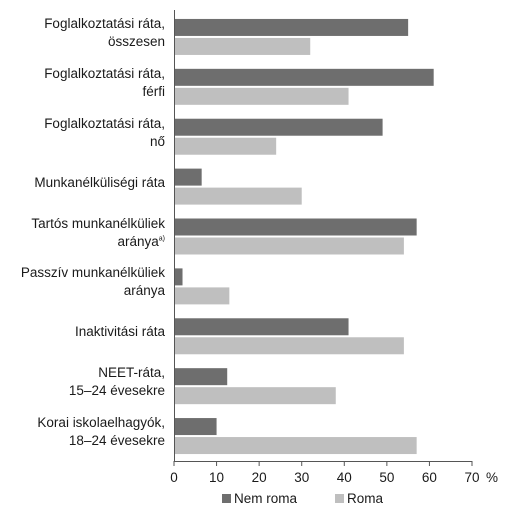  What do you see at coordinates (117, 382) in the screenshot?
I see `category-label-7: NEET-ráta, 15–24 évesekre` at bounding box center [117, 382].